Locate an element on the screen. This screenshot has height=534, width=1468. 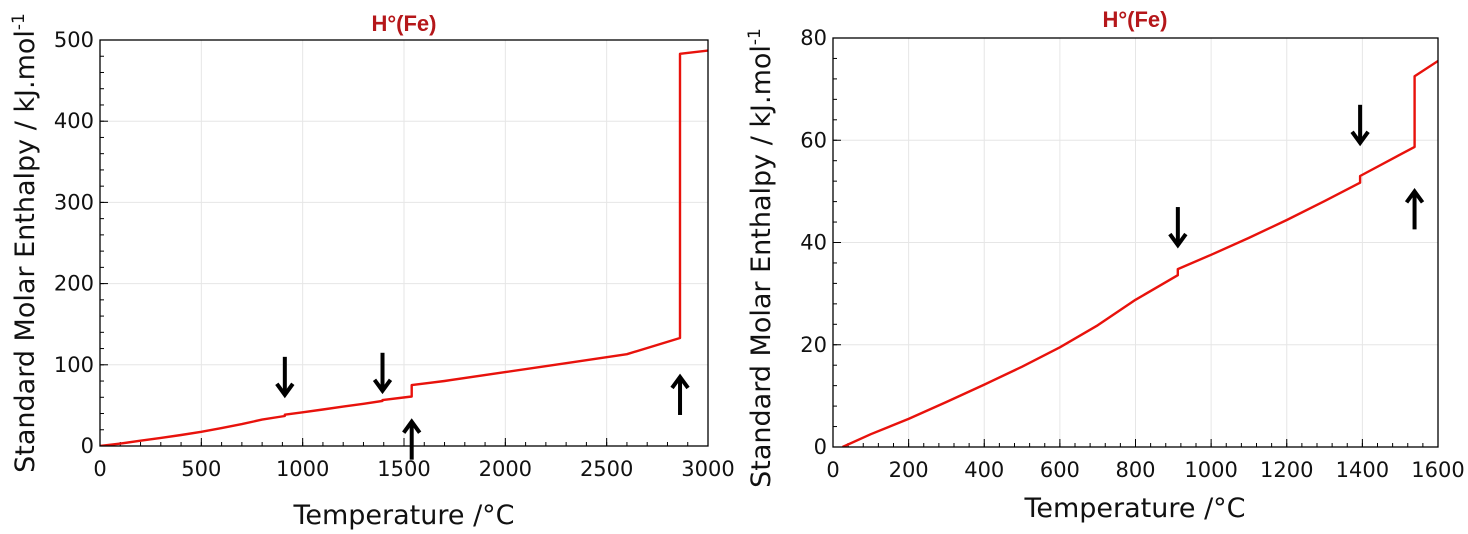
x-tick-label: 2500 is located at coordinates (606, 469).